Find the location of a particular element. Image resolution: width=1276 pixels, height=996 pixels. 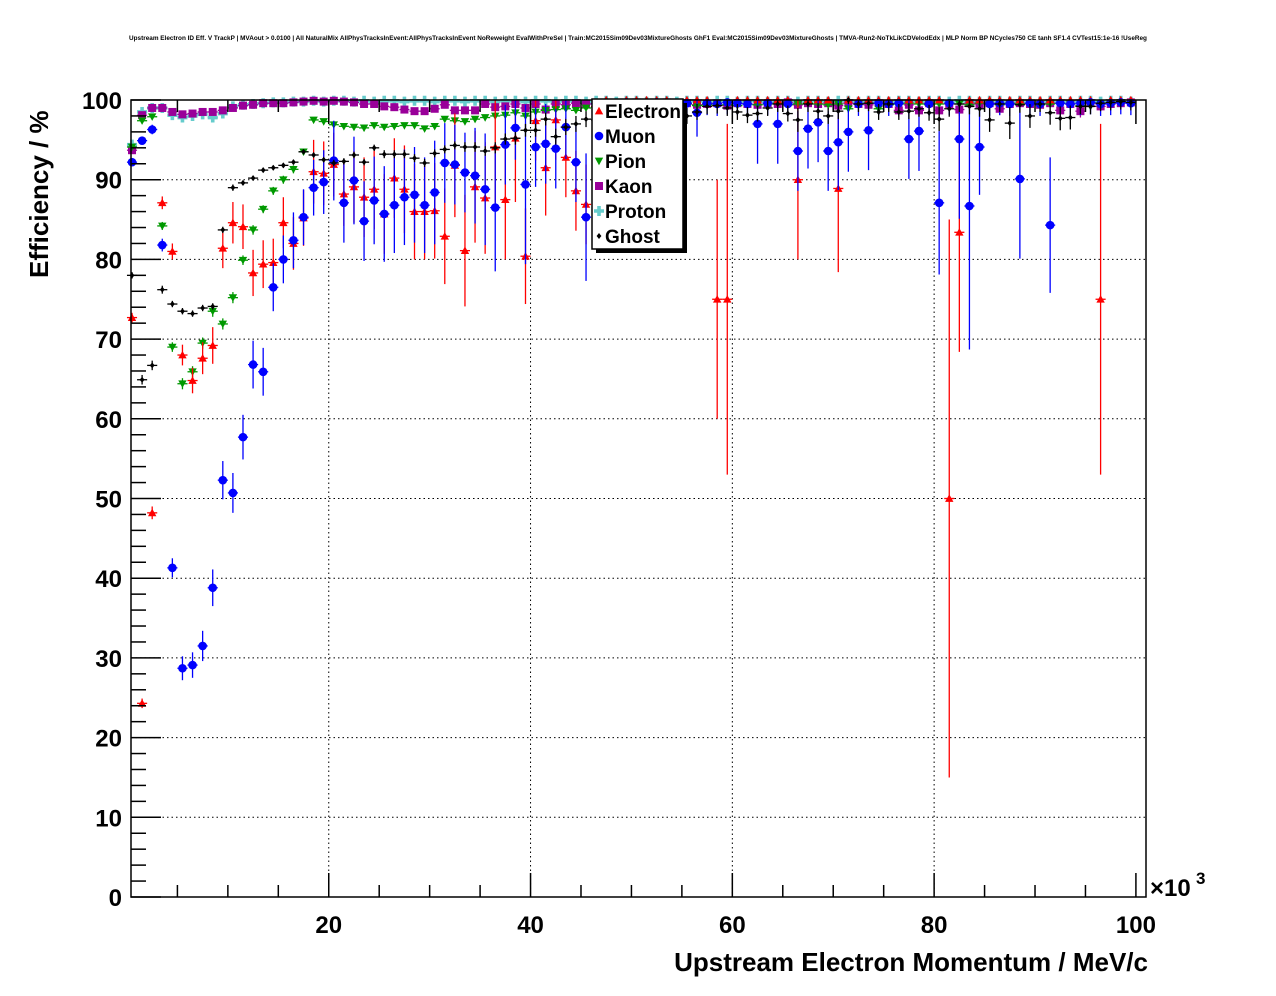

y-tick-label: 40 is located at coordinates (108, 579).